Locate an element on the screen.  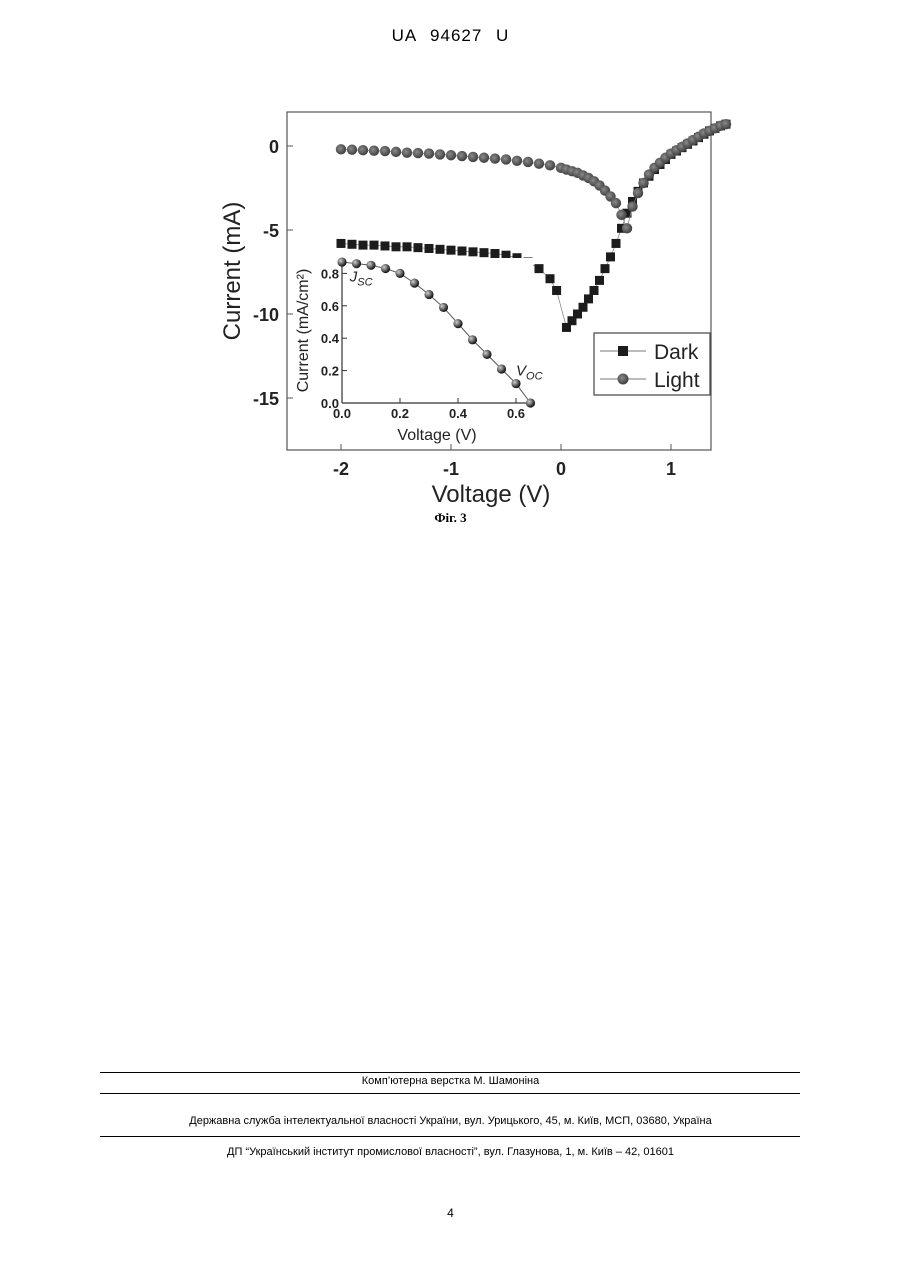
inset-x-axis-label: Voltage (V) is located at coordinates (436, 435).